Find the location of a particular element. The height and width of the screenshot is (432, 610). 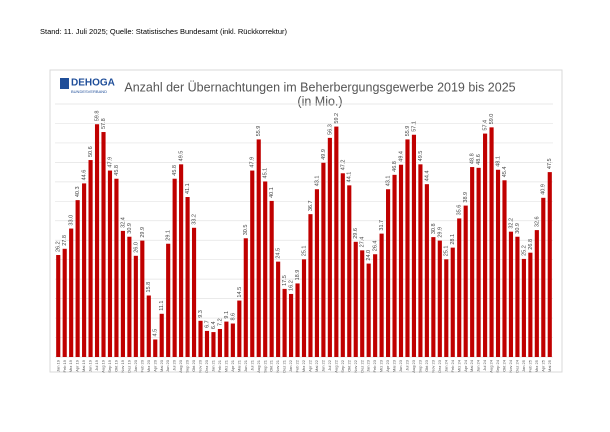

x-tick-label: Jun 22 is located at coordinates (322, 365).